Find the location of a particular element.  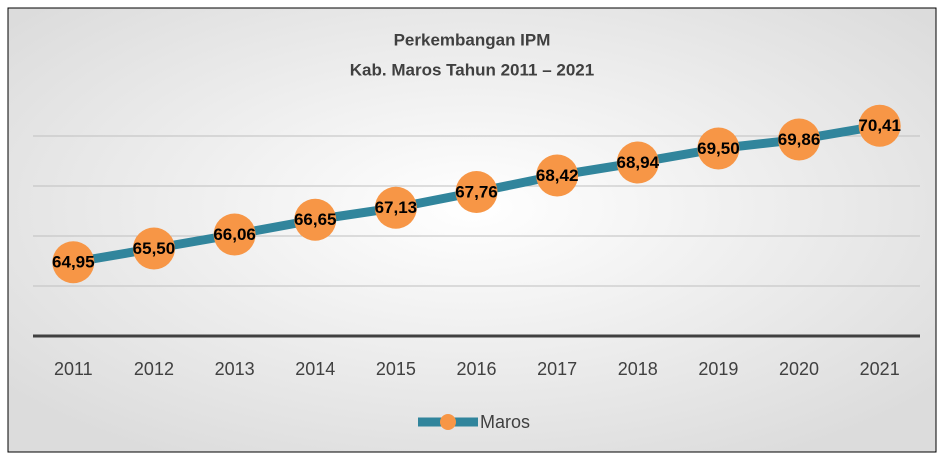

x-tick-label: 2013 is located at coordinates (235, 369).